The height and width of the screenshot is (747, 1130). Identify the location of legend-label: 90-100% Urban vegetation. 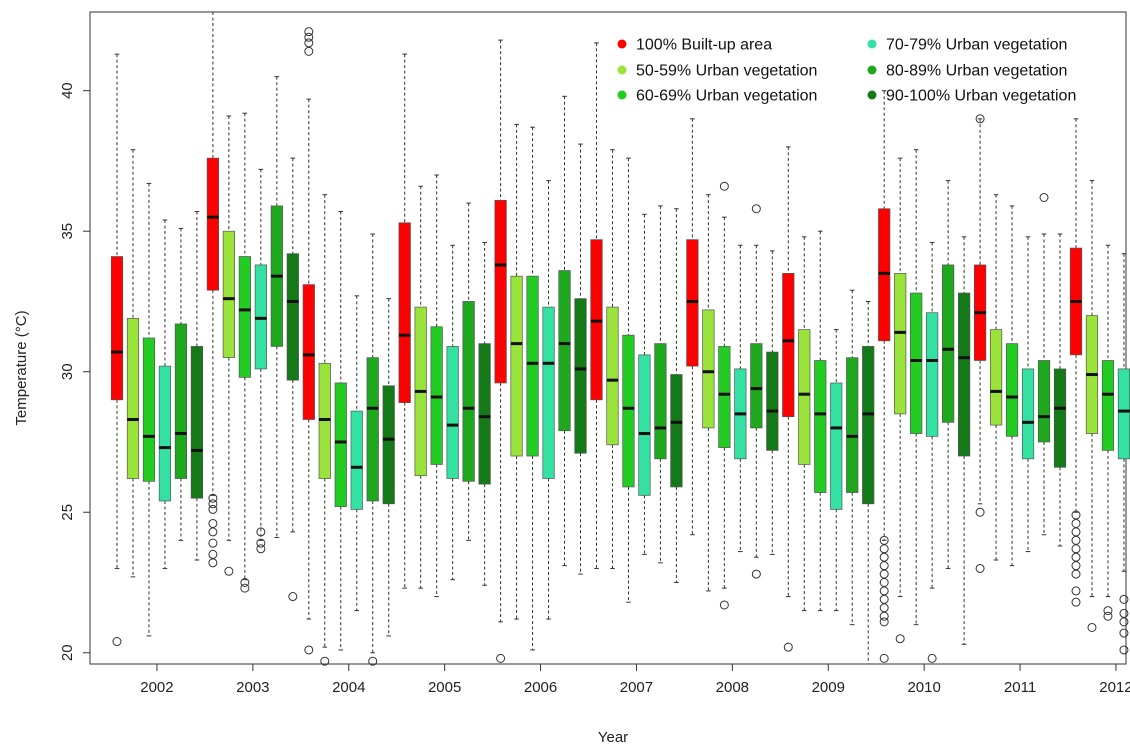
(981, 96).